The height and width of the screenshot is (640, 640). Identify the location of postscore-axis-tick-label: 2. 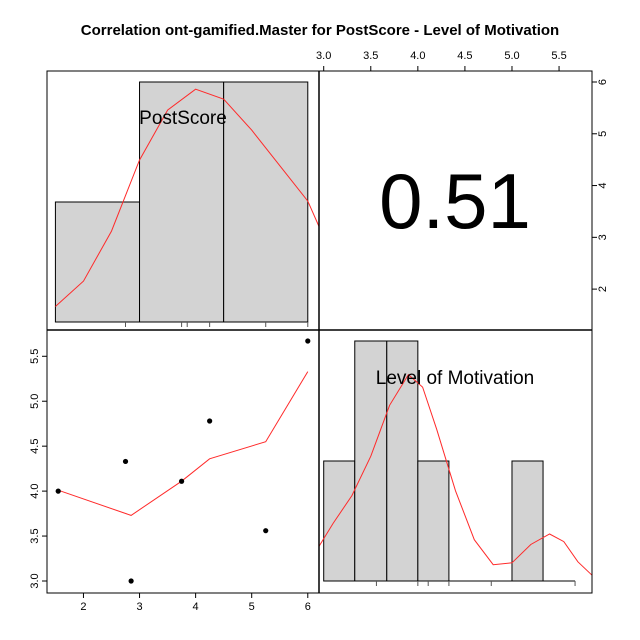
(83, 607).